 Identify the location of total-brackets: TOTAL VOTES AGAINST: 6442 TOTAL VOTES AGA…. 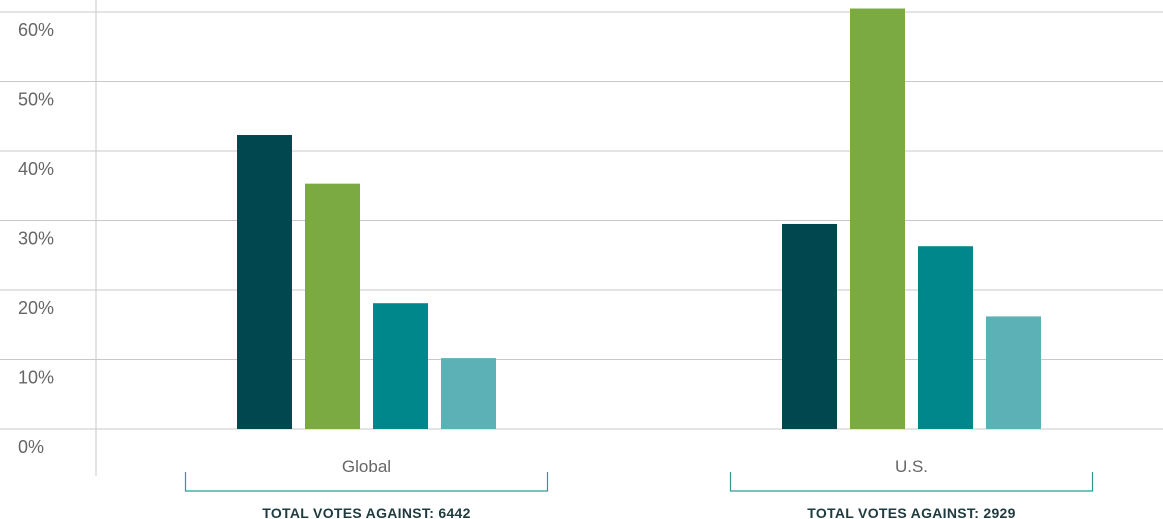
(639, 495).